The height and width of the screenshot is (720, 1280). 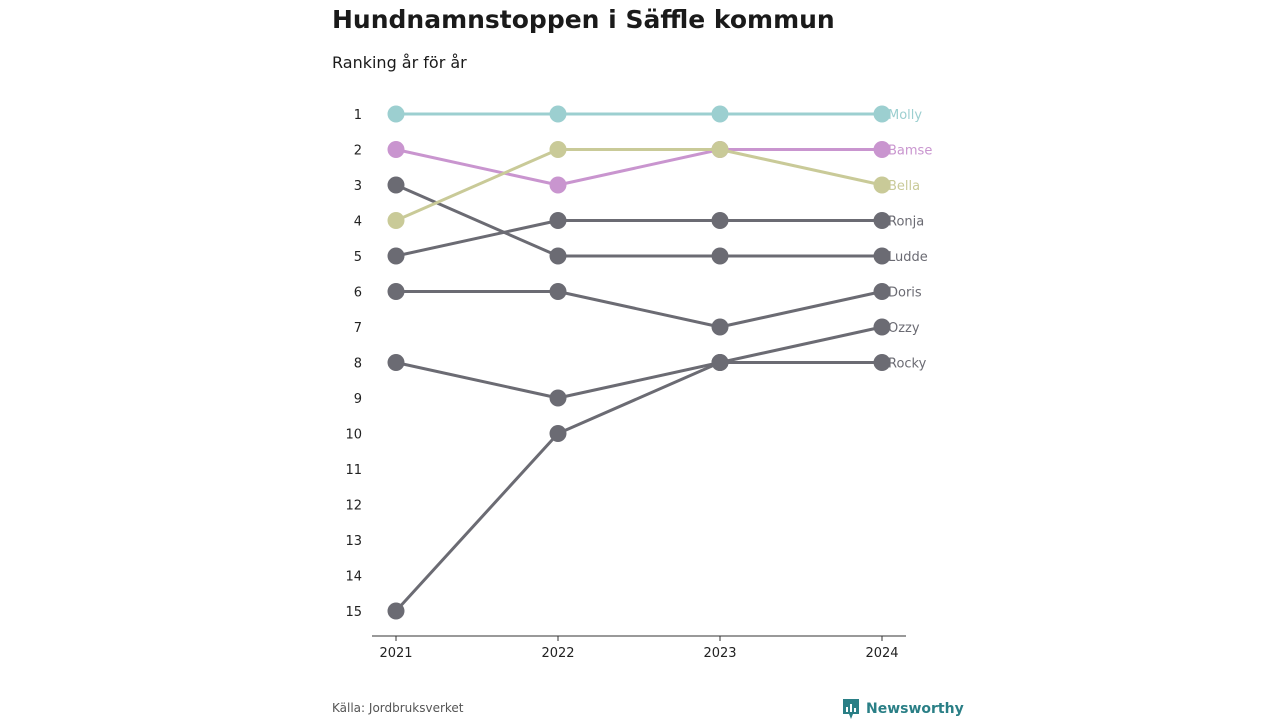 I want to click on point-ludde-2022, so click(x=558, y=256).